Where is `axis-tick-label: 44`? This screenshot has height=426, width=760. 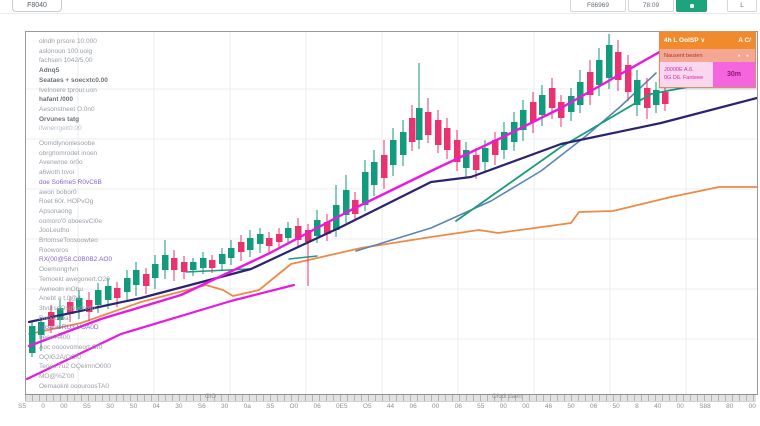 axis-tick-label: 44 is located at coordinates (390, 406).